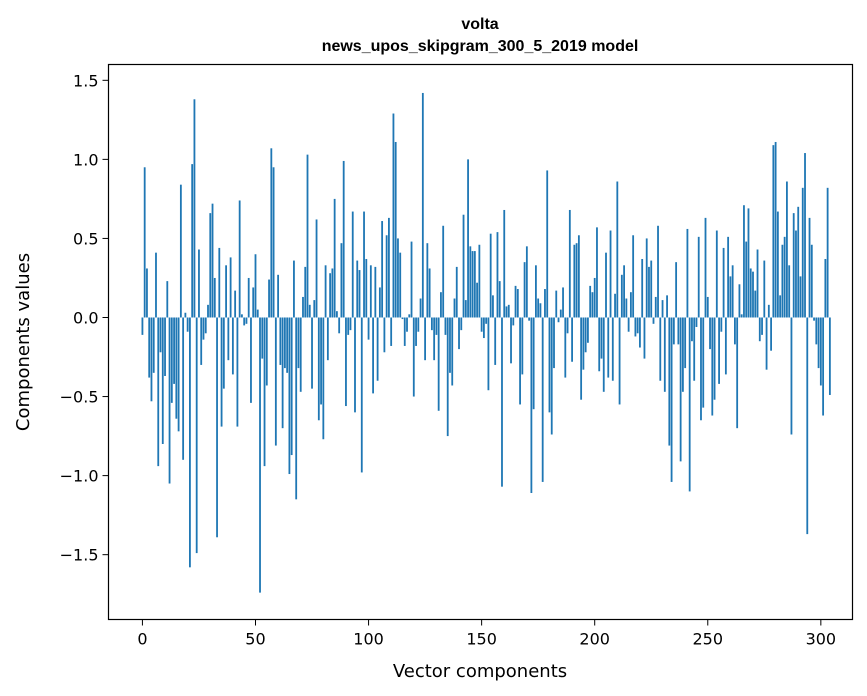  I want to click on x-tick-label: 100, so click(368, 639).